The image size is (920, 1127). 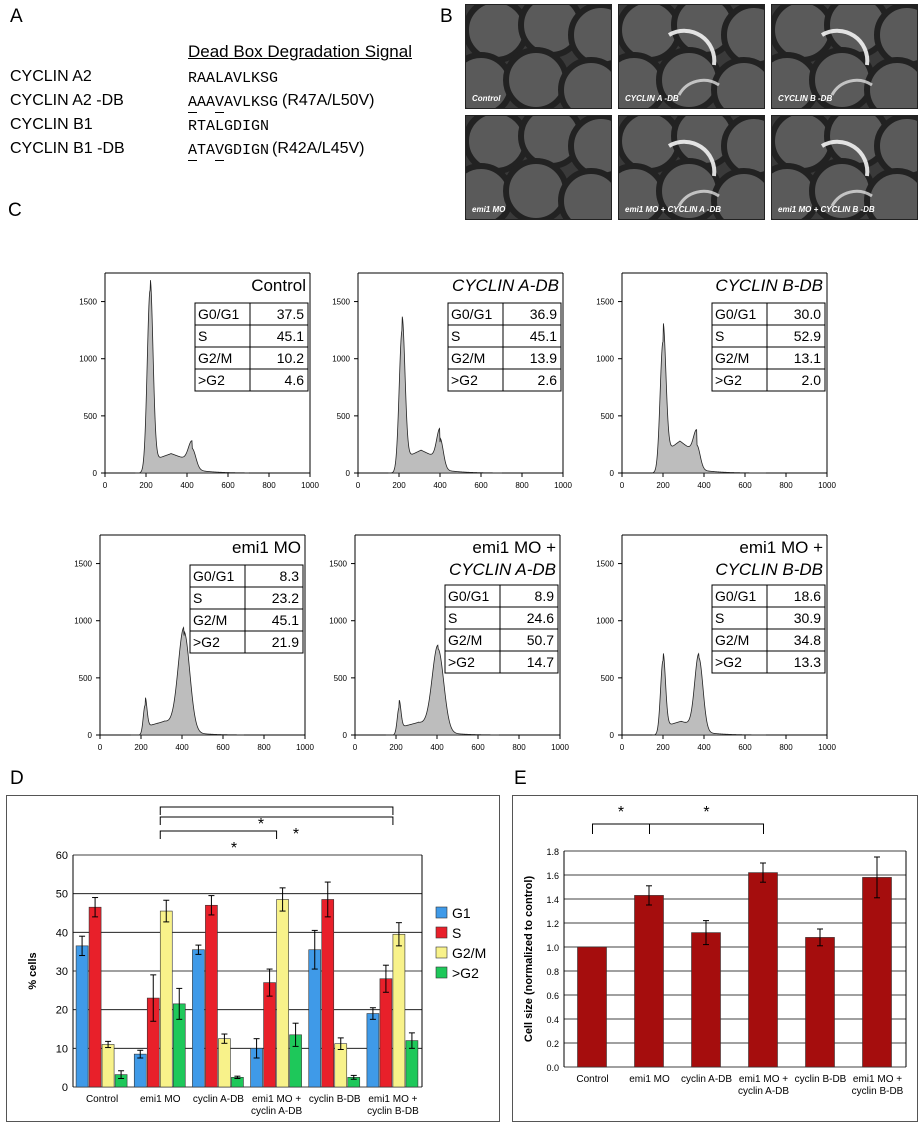 I want to click on x-category-label: cyclin A-DB, so click(x=276, y=1111).